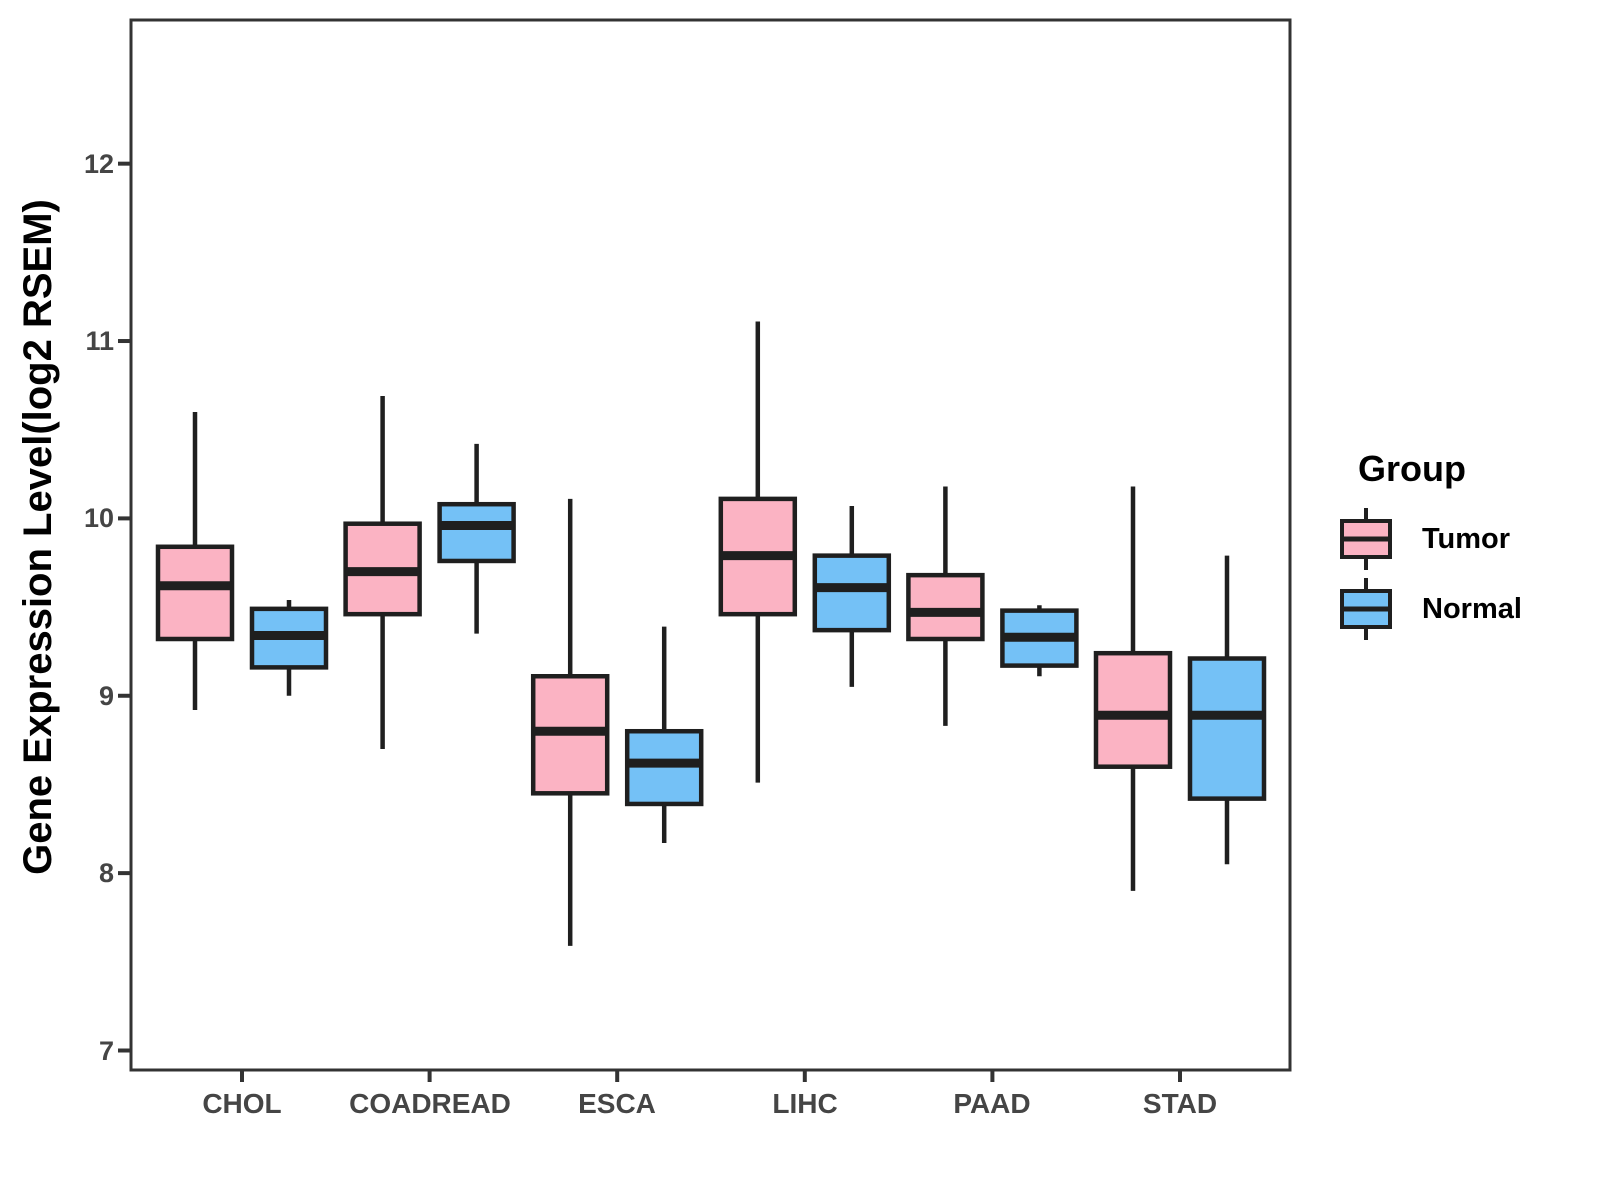 Image resolution: width=1600 pixels, height=1200 pixels. What do you see at coordinates (98, 164) in the screenshot?
I see `y-tick-label: 12` at bounding box center [98, 164].